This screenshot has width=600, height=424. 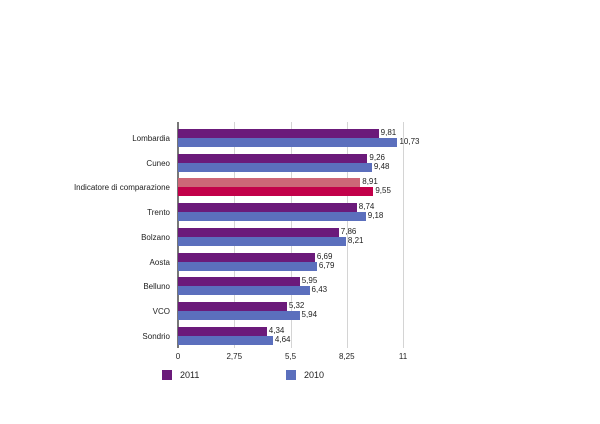 I want to click on value-label: 4,64, so click(x=282, y=339).